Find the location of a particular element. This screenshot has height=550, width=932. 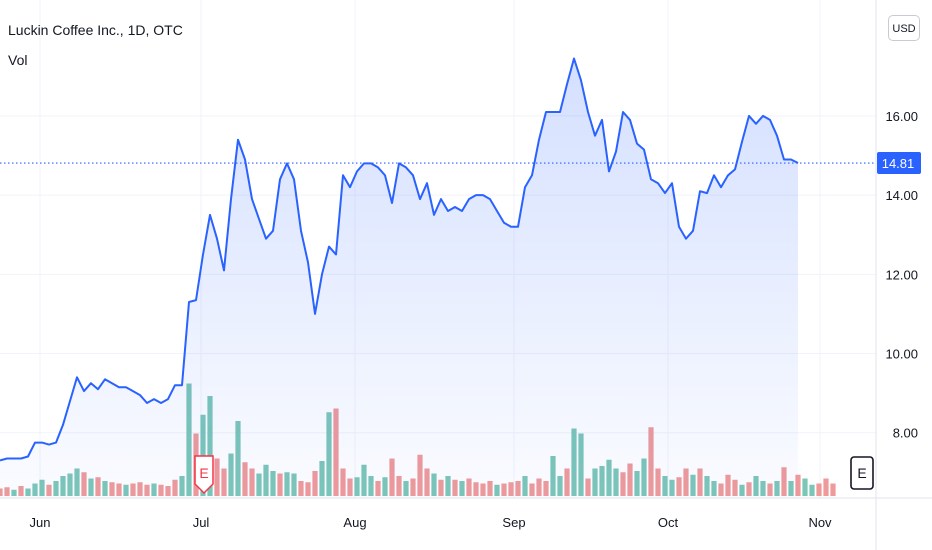

x-tick-label: Nov is located at coordinates (820, 522).